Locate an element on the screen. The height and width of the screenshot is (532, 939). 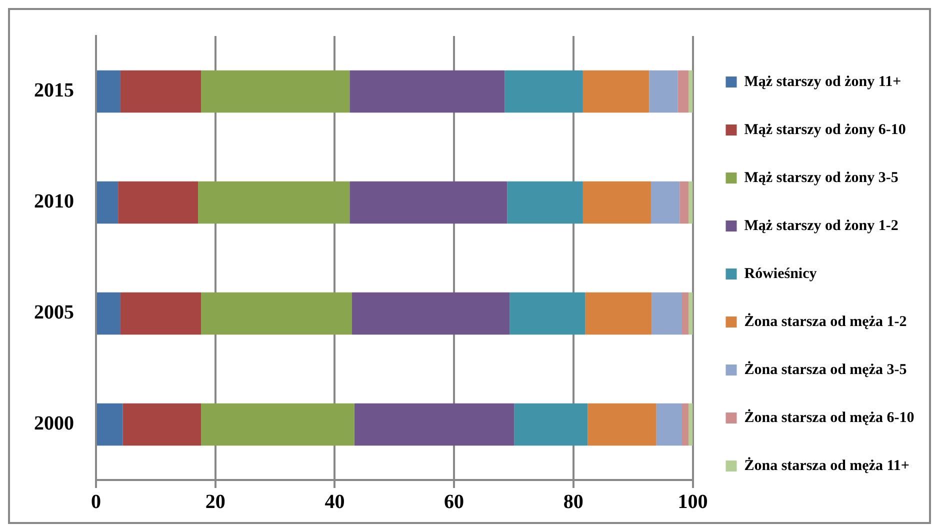
legend-label: Mąż starszy od żony 6-10 is located at coordinates (825, 130).